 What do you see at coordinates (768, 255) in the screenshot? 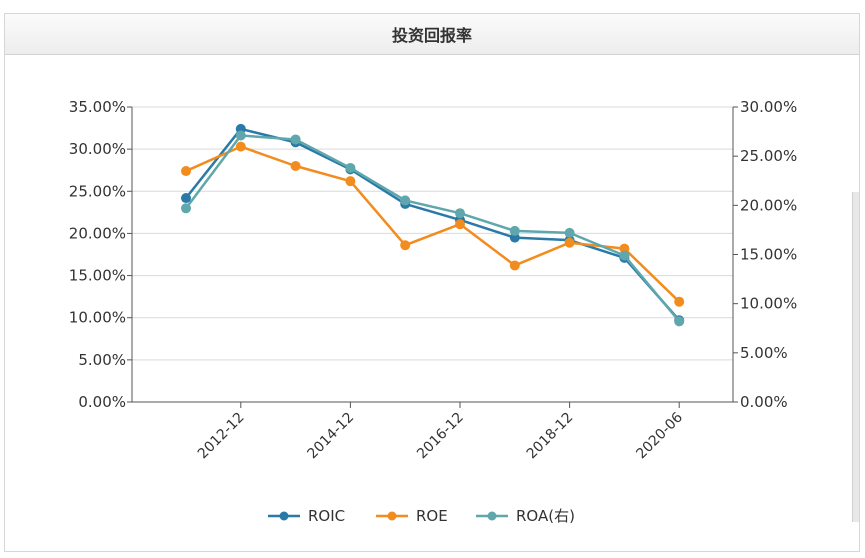
I see `y-tick-label-right: 15.00%` at bounding box center [768, 255].